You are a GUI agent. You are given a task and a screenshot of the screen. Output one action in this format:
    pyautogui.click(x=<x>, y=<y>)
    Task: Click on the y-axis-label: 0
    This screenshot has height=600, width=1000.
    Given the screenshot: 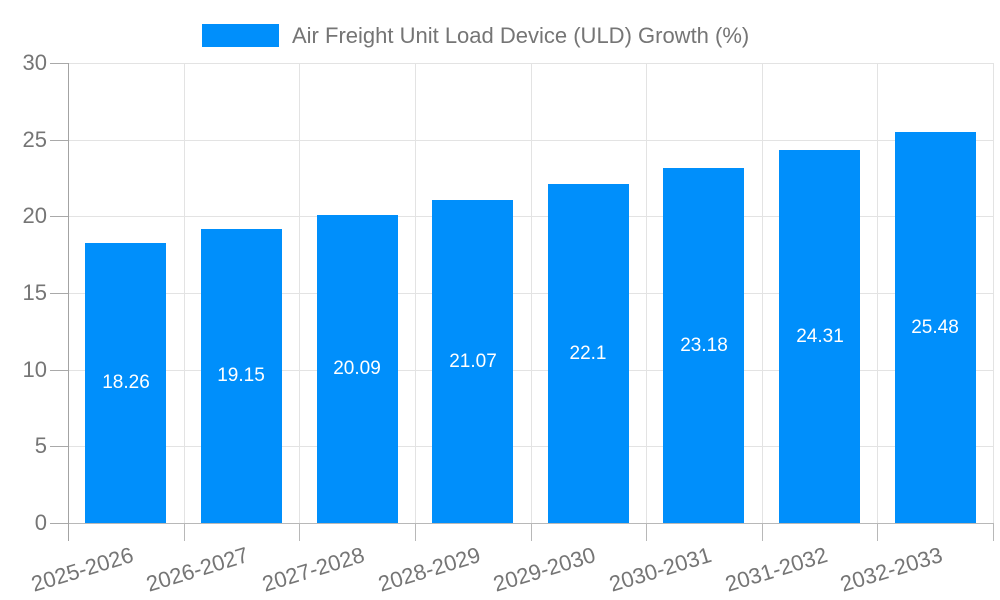 What is the action you would take?
    pyautogui.click(x=40, y=522)
    